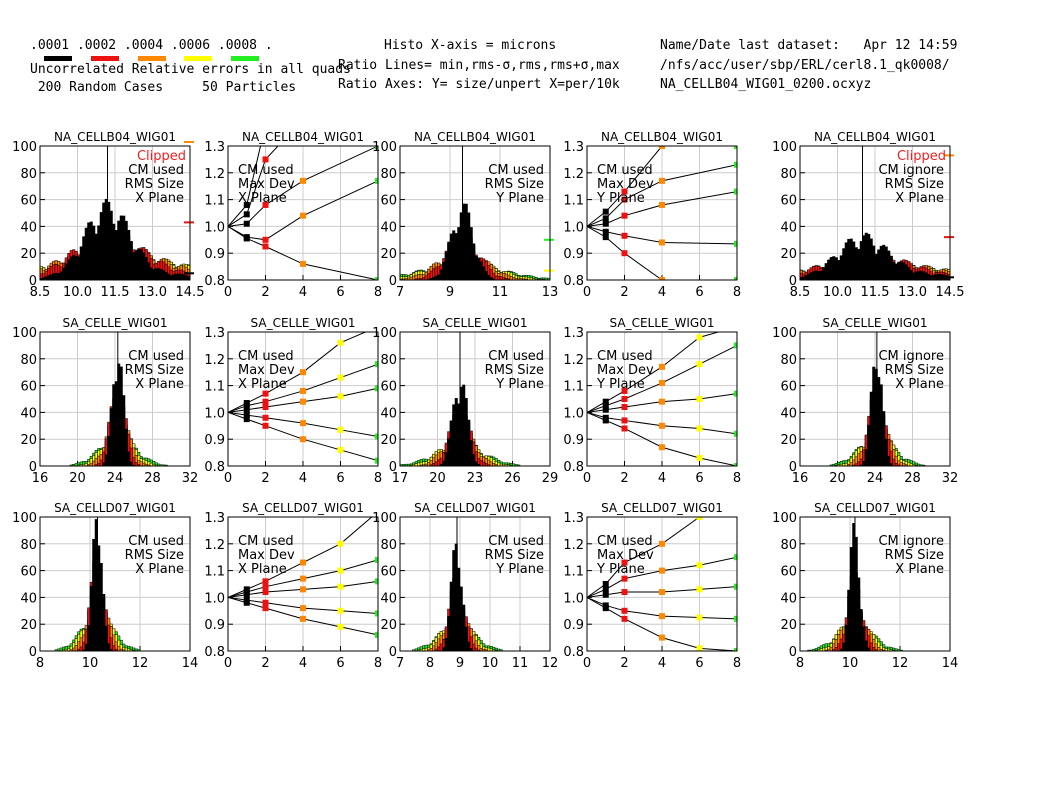 Image resolution: width=1044 pixels, height=791 pixels. Describe the element at coordinates (388, 440) in the screenshot. I see `y-tick-label: 20` at that location.